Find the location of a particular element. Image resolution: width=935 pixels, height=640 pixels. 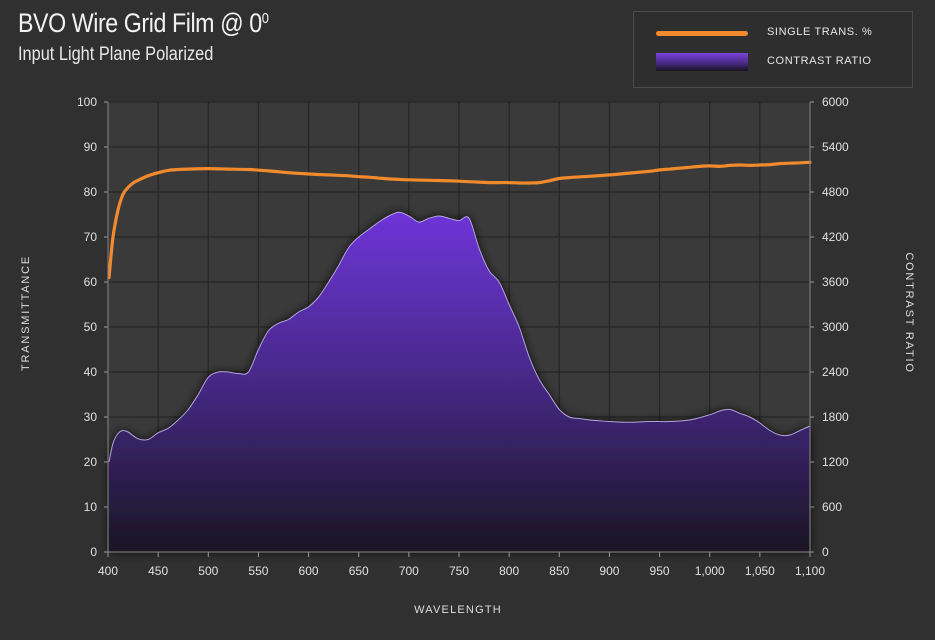

y-tick-label-right: 5400 is located at coordinates (835, 147).